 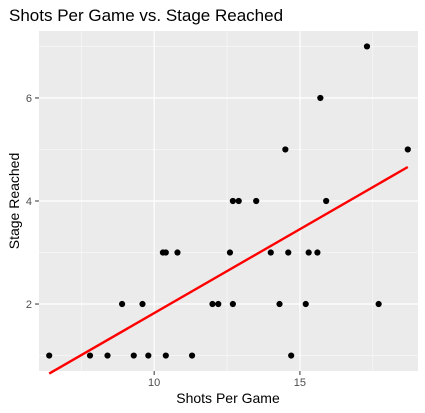 I want to click on y-tick-label: 4, so click(x=29, y=202).